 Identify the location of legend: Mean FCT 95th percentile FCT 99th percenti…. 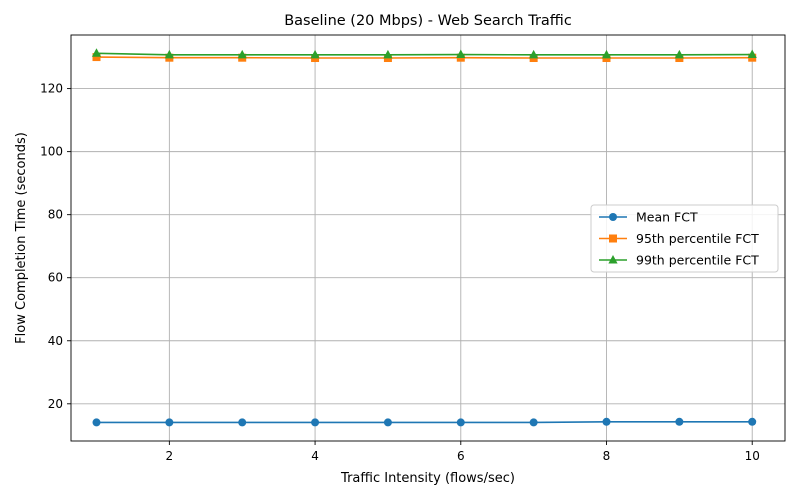
(684, 238).